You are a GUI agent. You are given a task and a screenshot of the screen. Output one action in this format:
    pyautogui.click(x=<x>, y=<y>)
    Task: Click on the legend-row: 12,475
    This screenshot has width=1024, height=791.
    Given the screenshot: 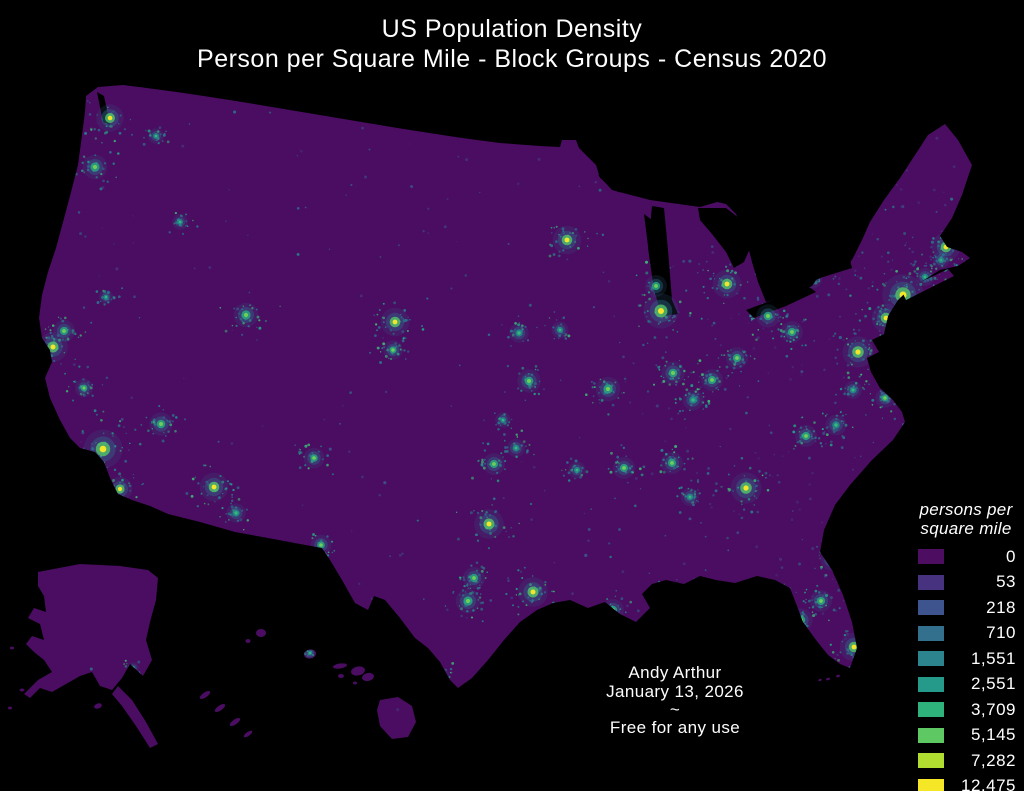 What is the action you would take?
    pyautogui.click(x=966, y=782)
    